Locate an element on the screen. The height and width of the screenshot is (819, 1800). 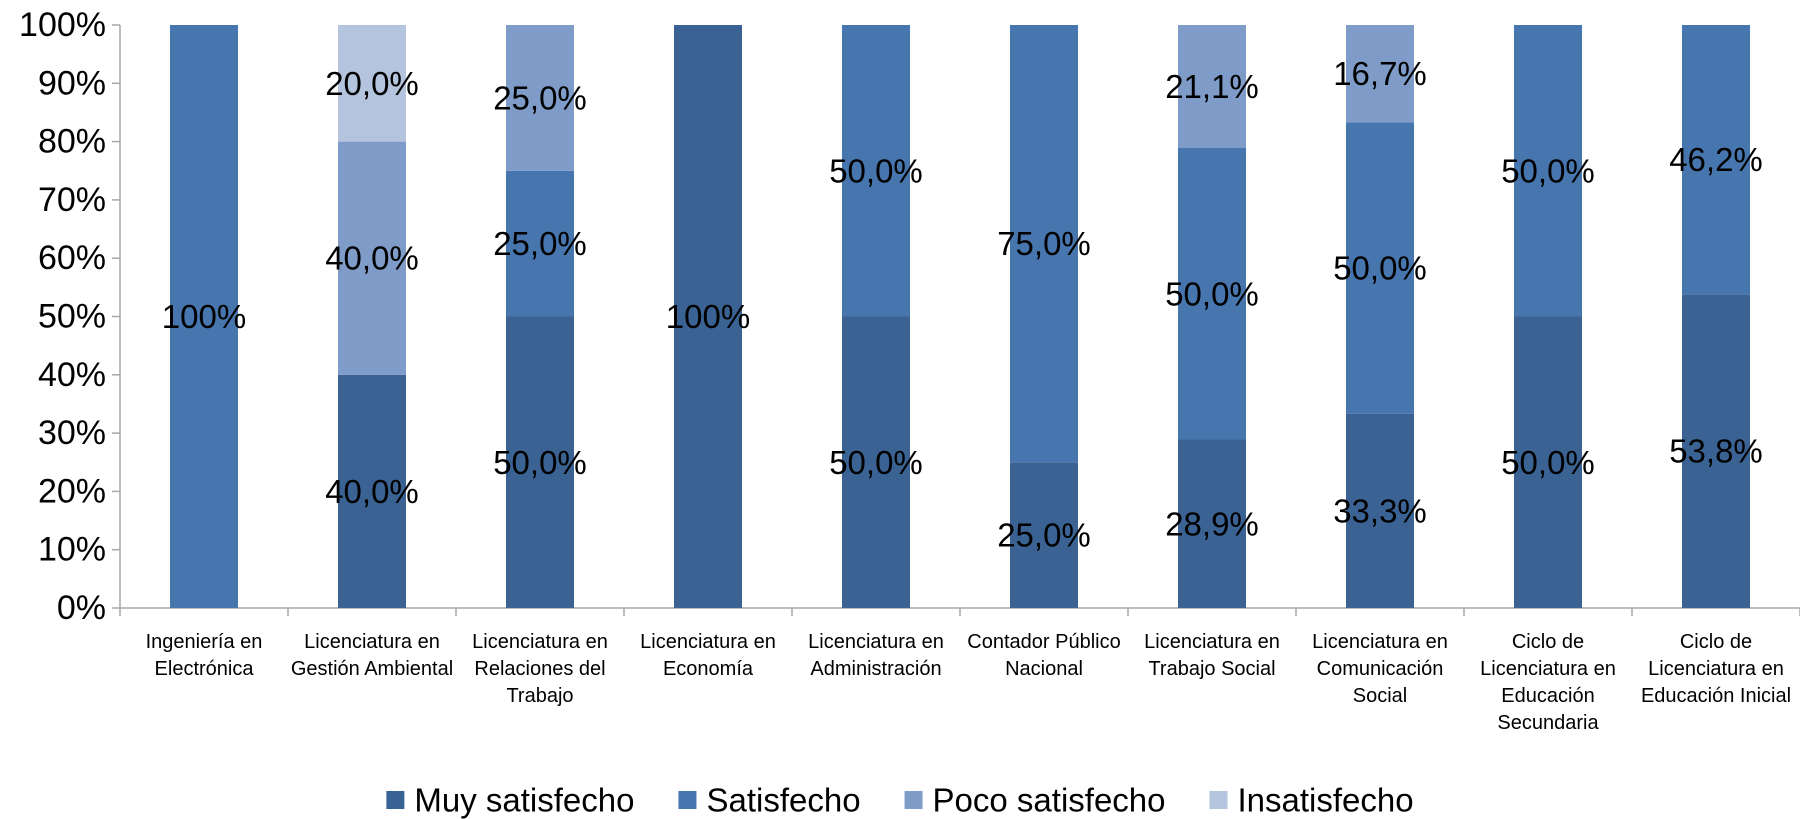
x-tick-label: Licenciatura en Economía is located at coordinates (708, 655).